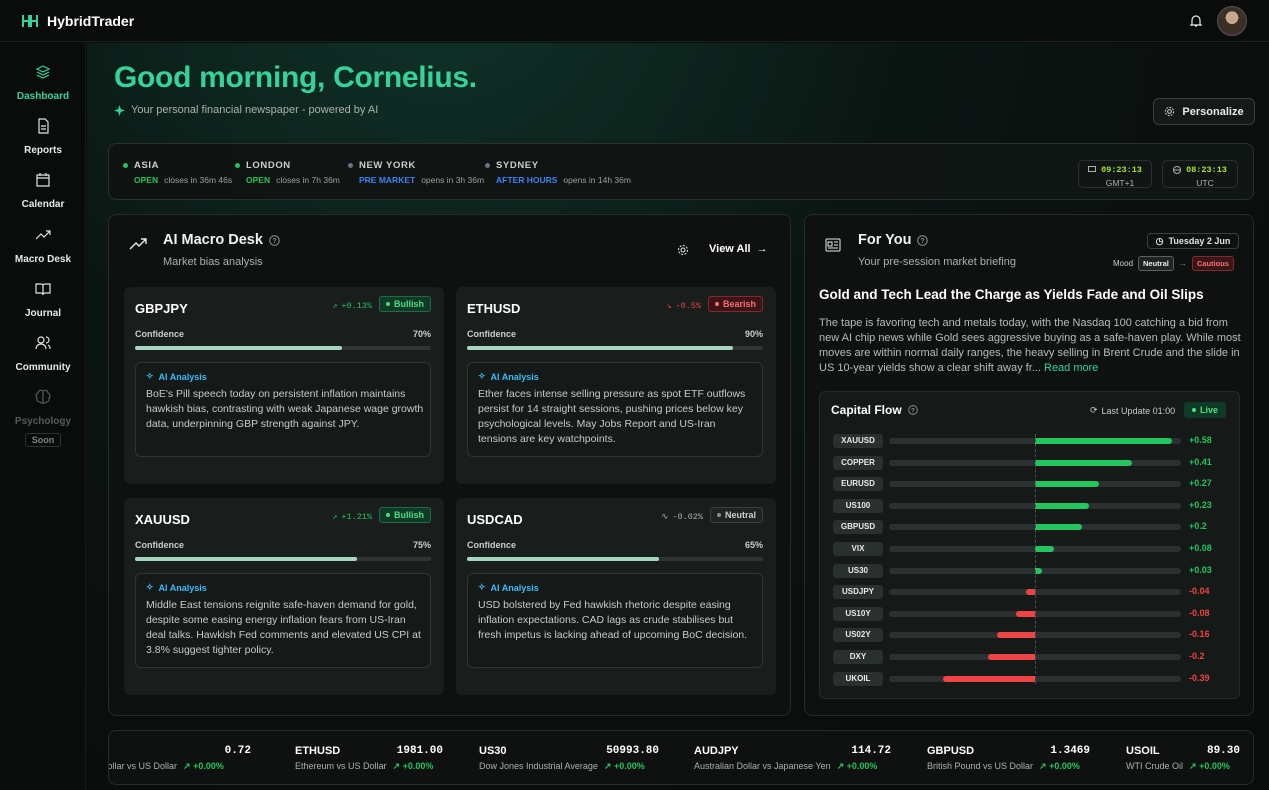  Describe the element at coordinates (421, 545) in the screenshot. I see `confidence-value: 75%` at that location.